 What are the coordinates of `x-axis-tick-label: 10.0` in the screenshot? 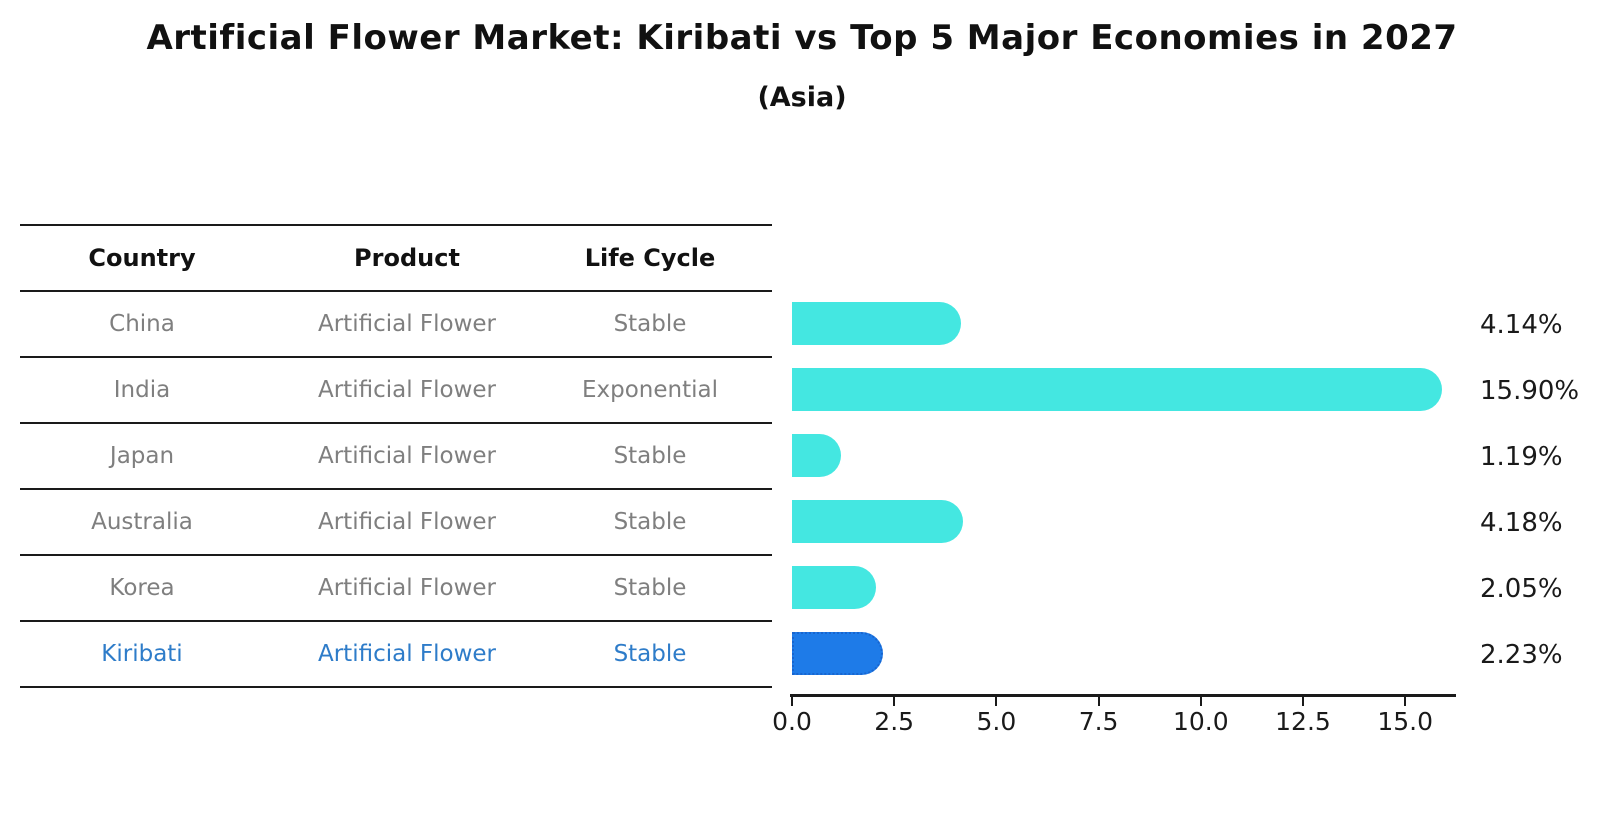 It's located at (1200, 721).